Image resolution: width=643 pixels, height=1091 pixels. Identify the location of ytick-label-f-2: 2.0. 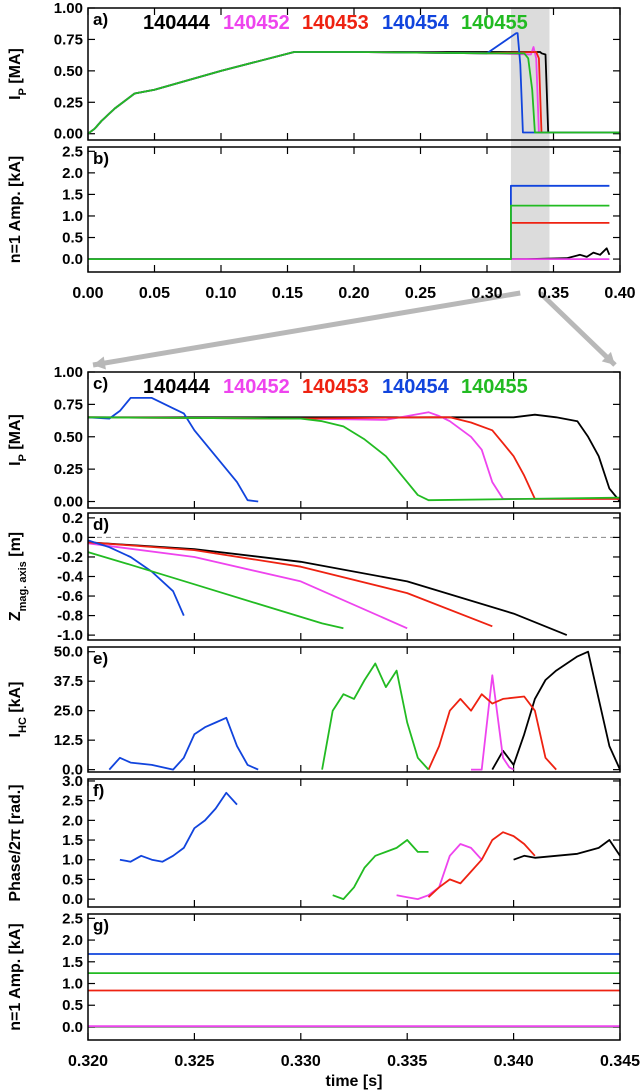
(72, 820).